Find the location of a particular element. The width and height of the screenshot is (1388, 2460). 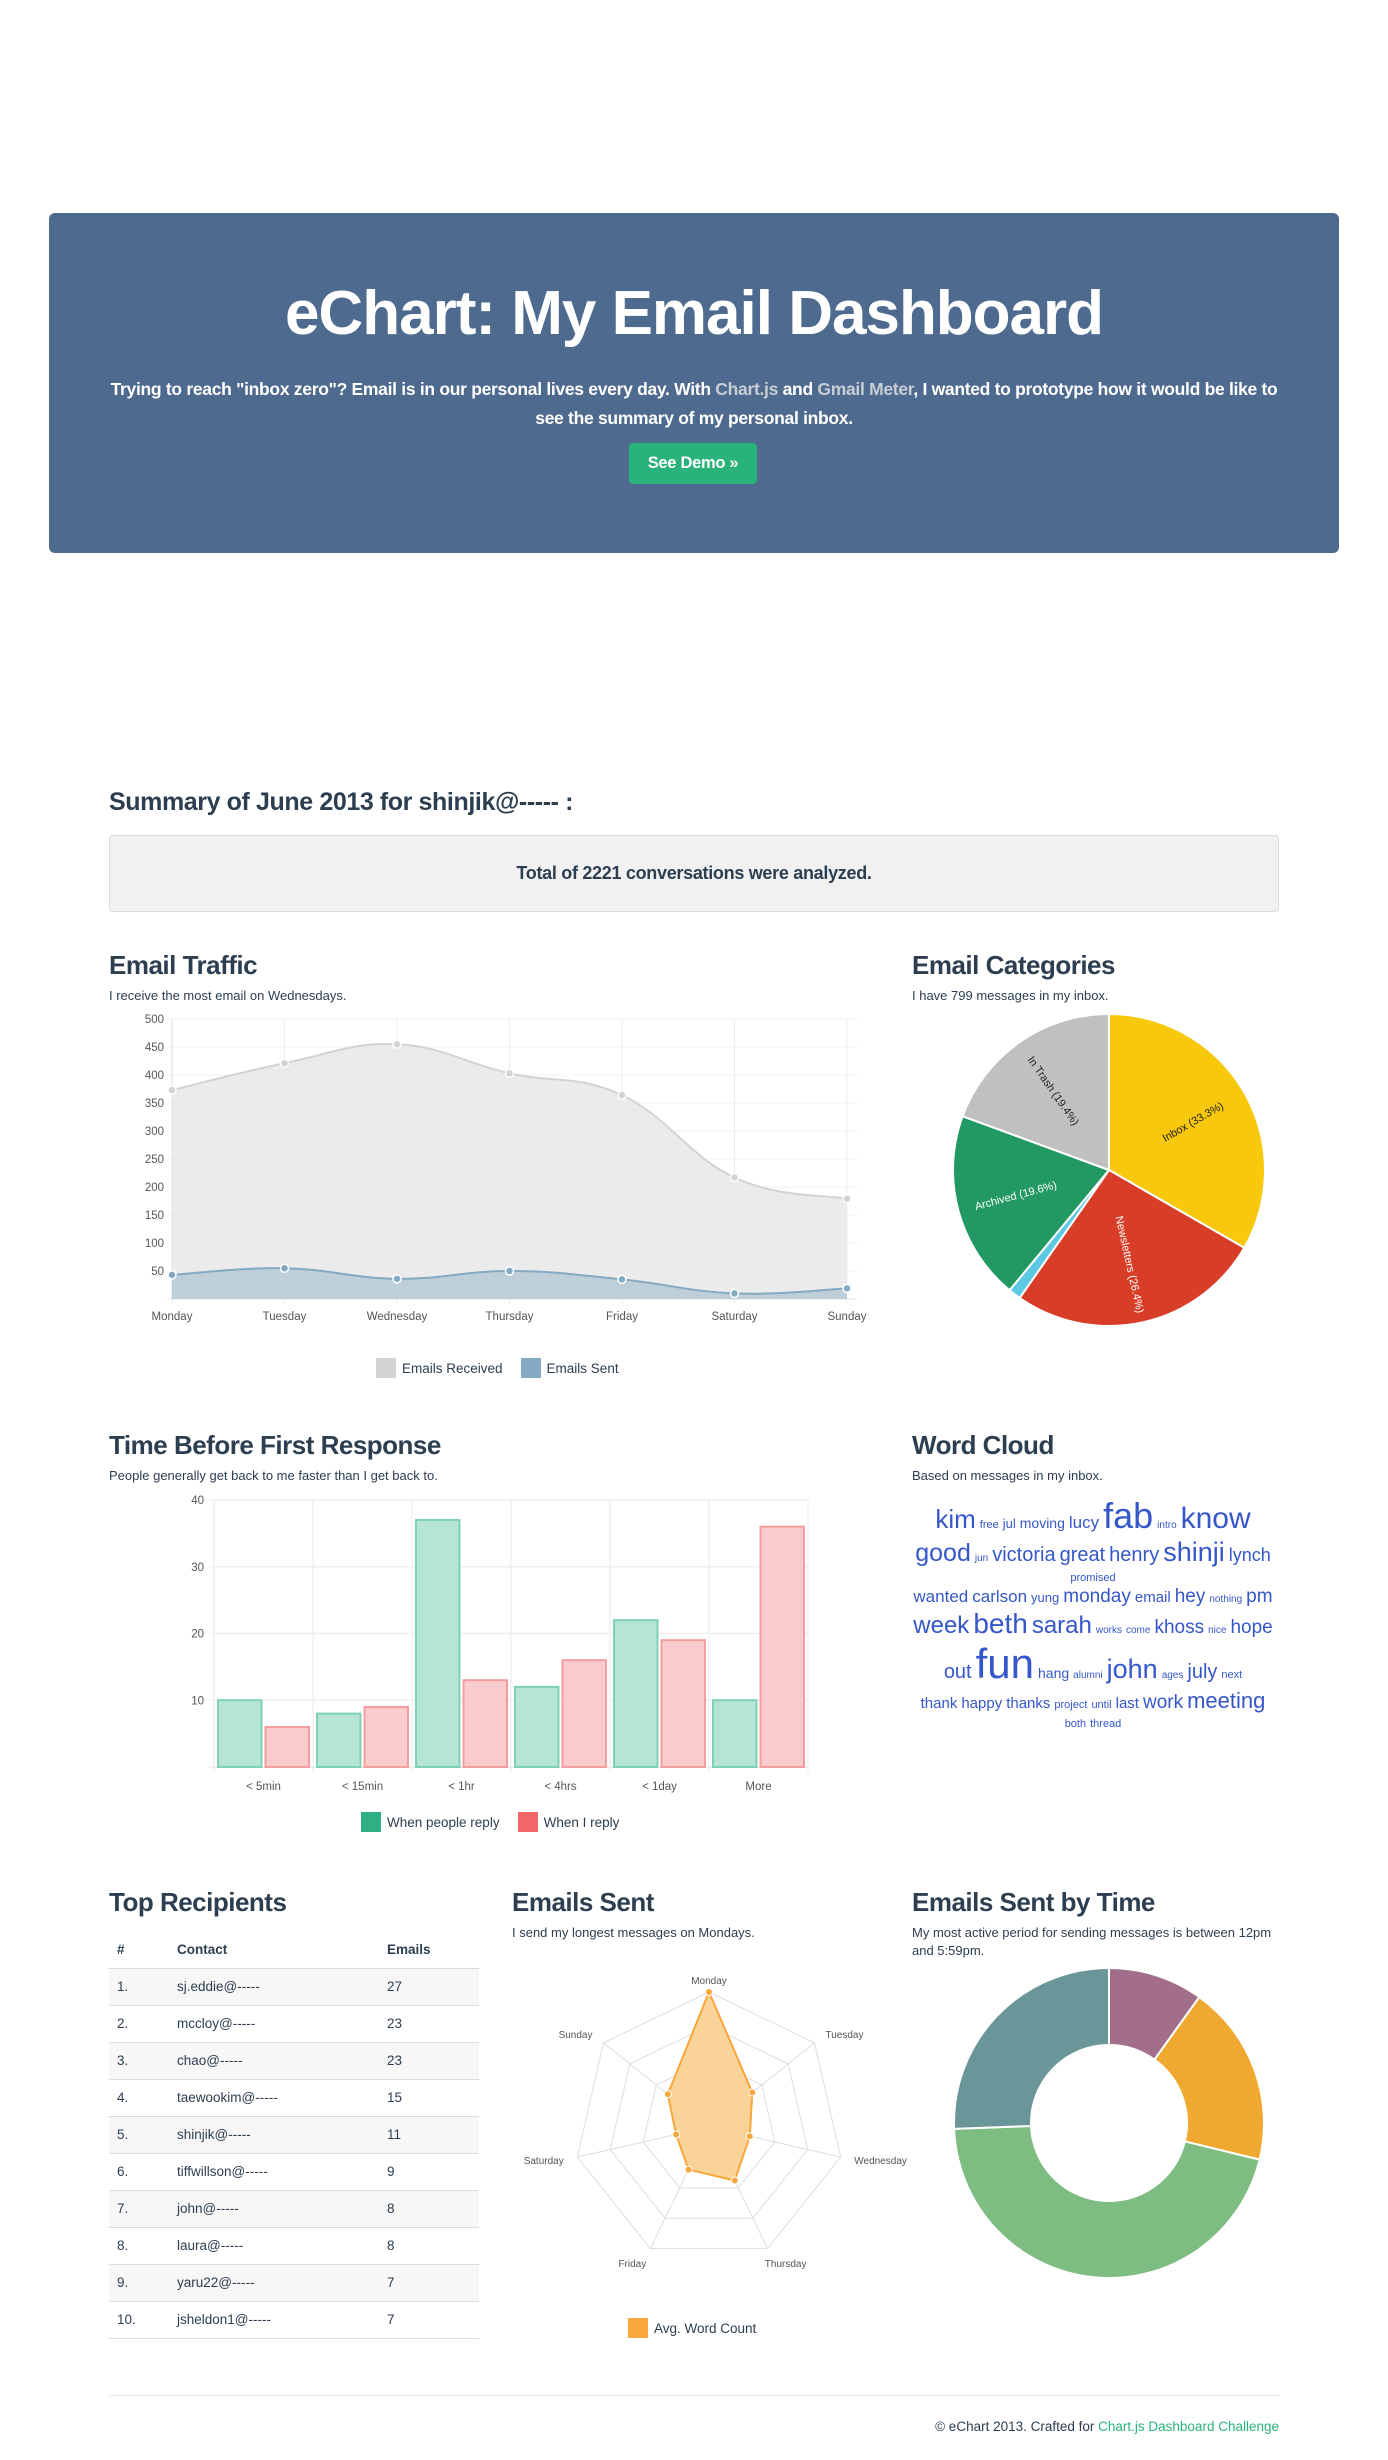

y-tick-label: 50 is located at coordinates (157, 1272).